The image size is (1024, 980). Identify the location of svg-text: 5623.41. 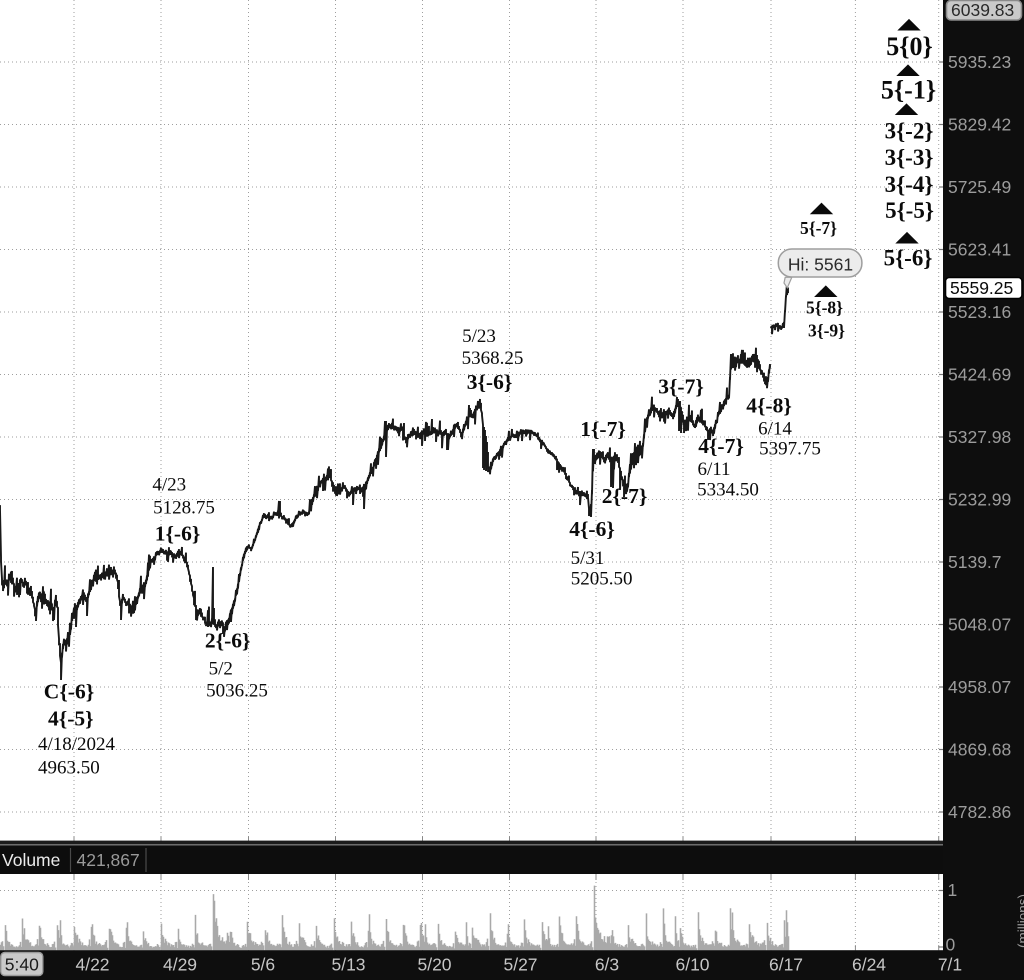
(979, 250).